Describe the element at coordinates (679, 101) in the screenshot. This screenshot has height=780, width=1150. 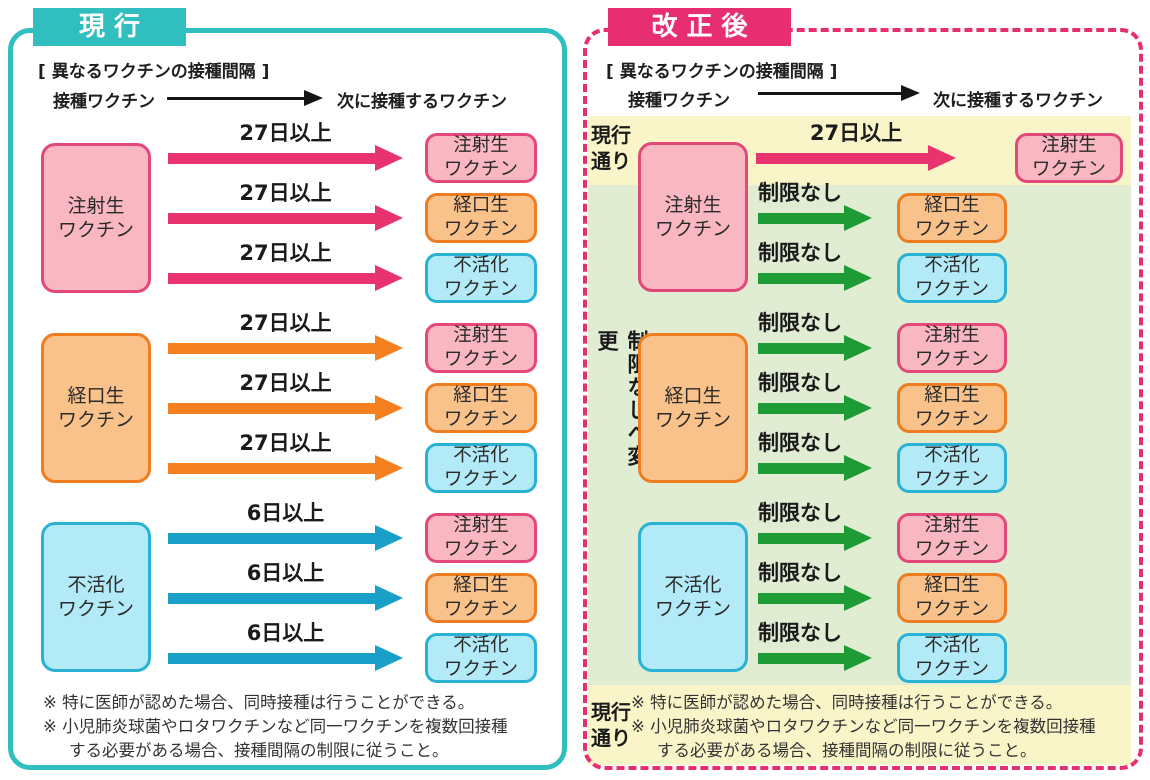
I see `revised-from-column-label: 接種ワクチン` at that location.